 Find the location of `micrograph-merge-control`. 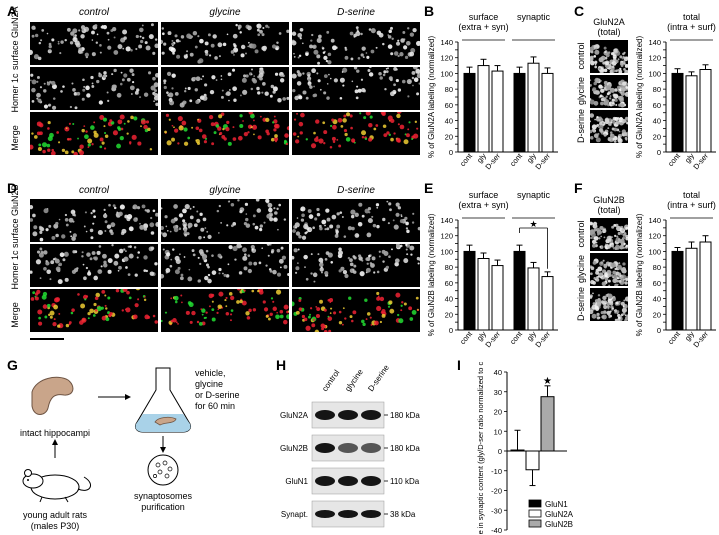

micrograph-merge-control is located at coordinates (94, 310).